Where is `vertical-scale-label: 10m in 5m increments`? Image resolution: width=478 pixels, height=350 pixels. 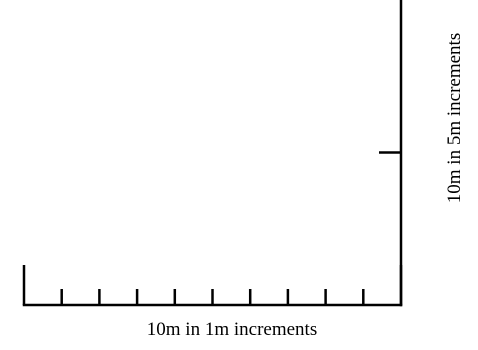
vertical-scale-label: 10m in 5m increments is located at coordinates (454, 118).